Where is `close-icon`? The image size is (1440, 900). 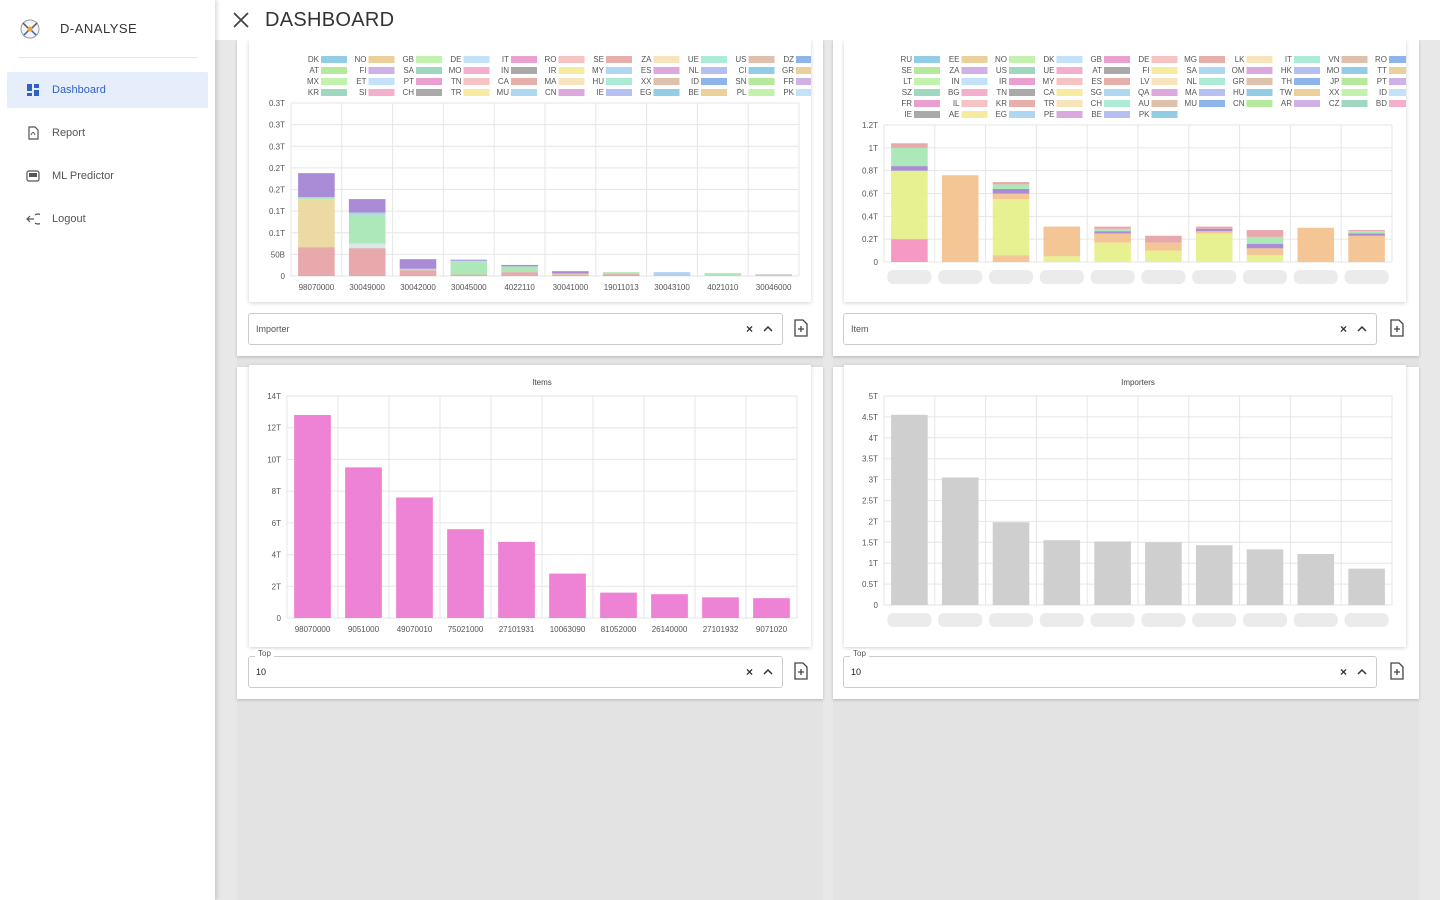
close-icon is located at coordinates (241, 20).